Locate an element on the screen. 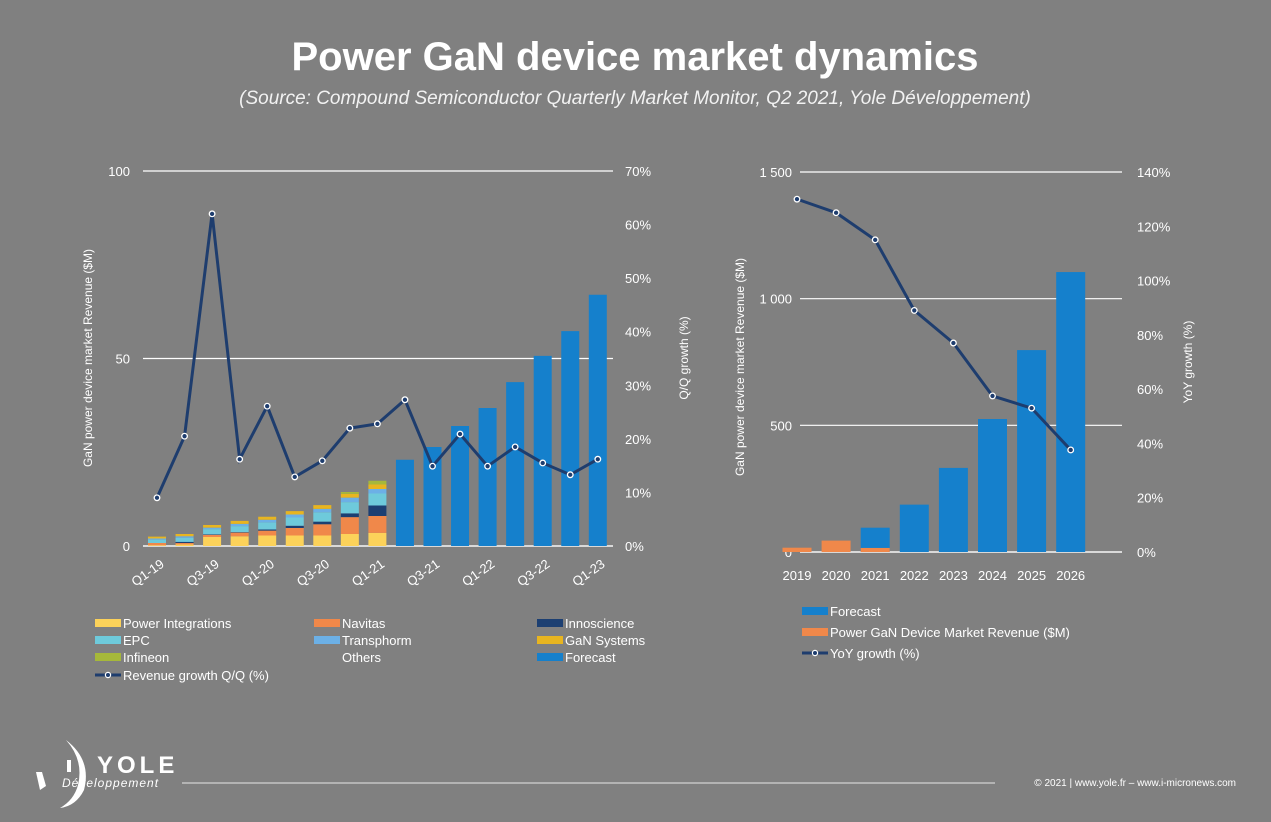  y2-tick-label: 140% is located at coordinates (1154, 172).